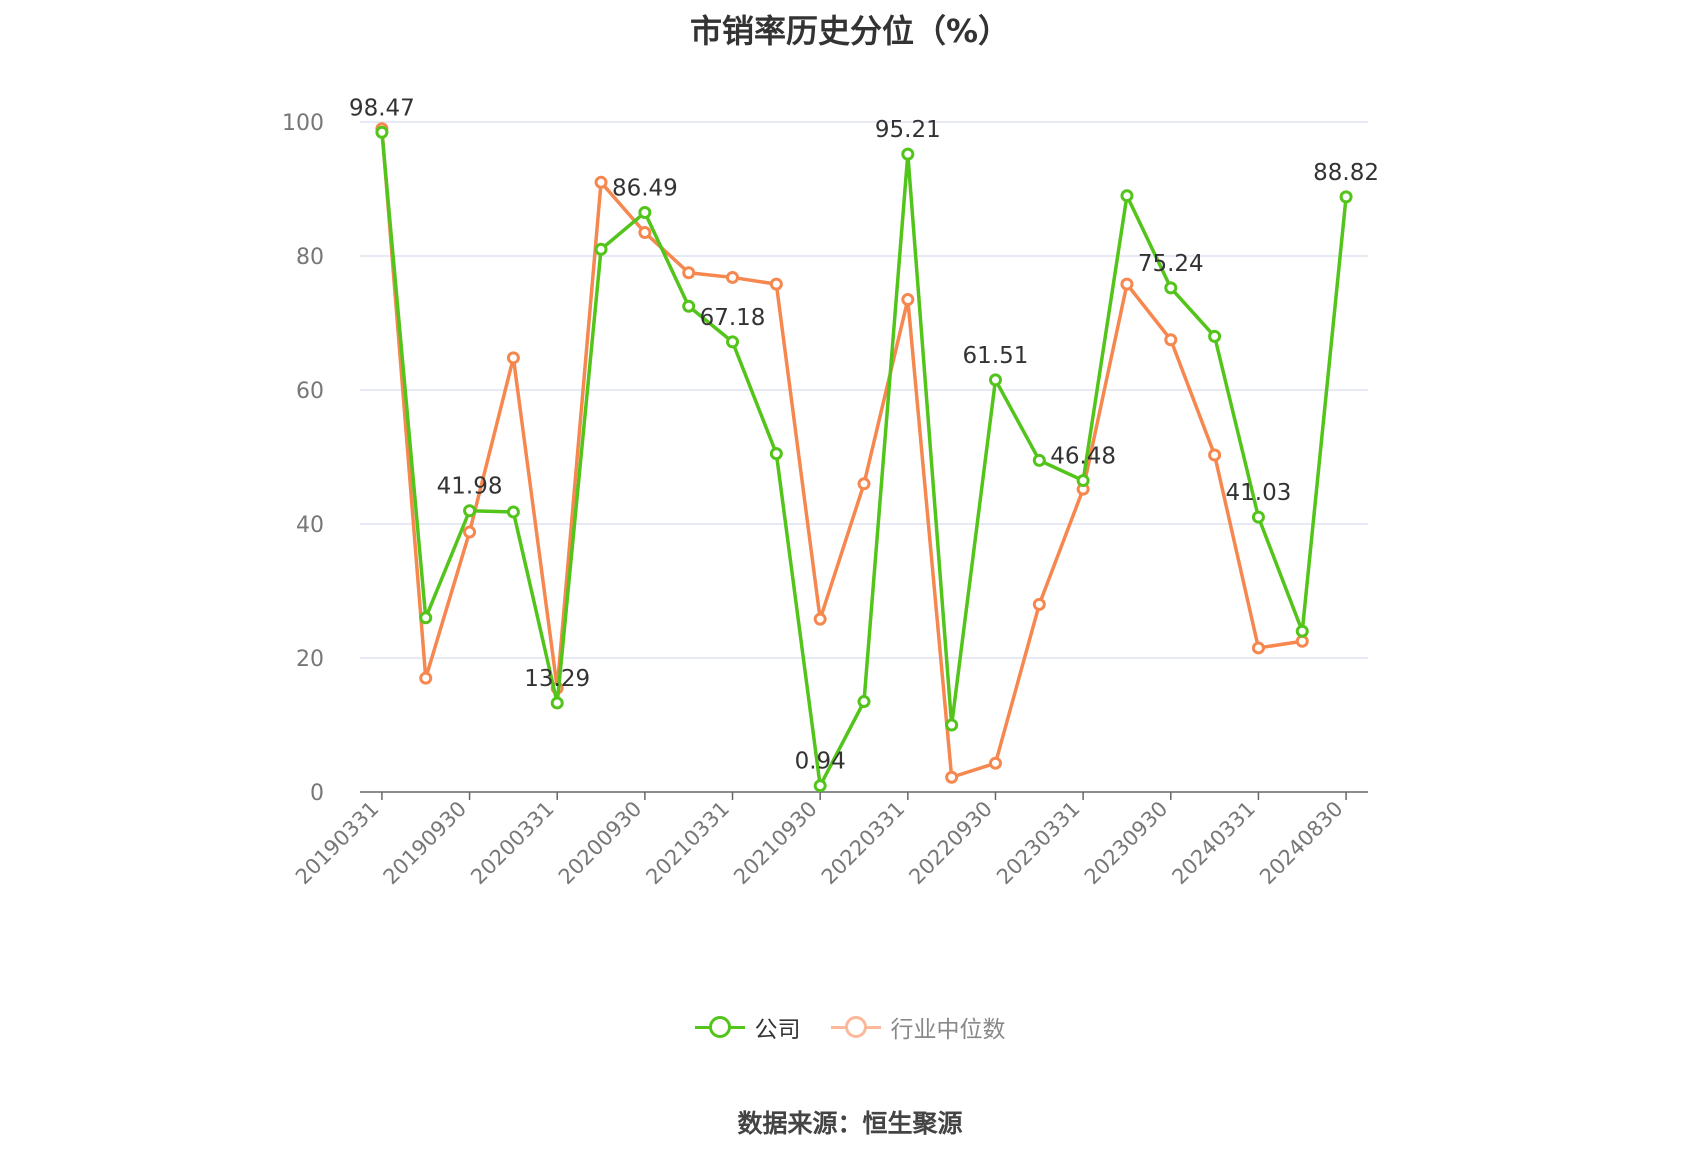 This screenshot has width=1700, height=1150. Describe the element at coordinates (733, 318) in the screenshot. I see `data-label-8: 67.18` at that location.